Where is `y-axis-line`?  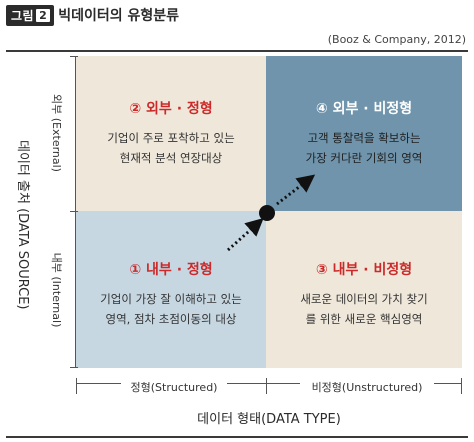
y-axis-line is located at coordinates (75, 212).